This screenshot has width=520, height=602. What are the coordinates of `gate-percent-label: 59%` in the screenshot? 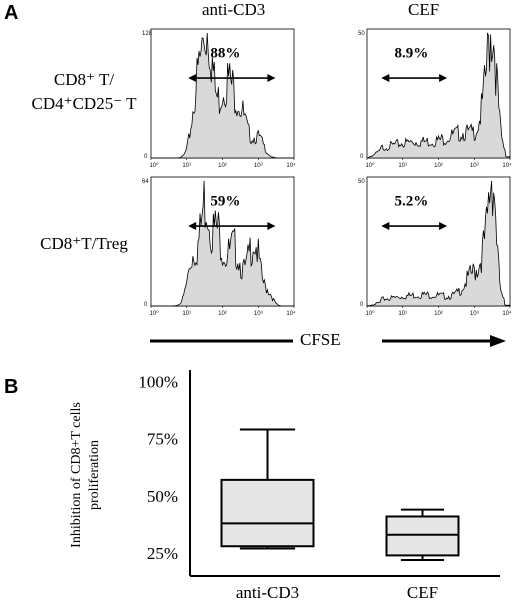 It's located at (225, 201).